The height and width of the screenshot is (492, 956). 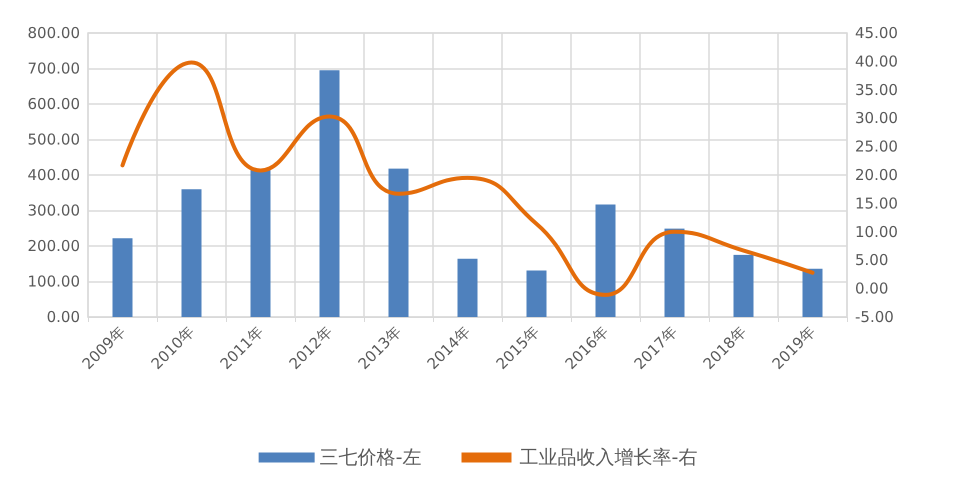 What do you see at coordinates (871, 289) in the screenshot?
I see `y2-tick-label: 0.00` at bounding box center [871, 289].